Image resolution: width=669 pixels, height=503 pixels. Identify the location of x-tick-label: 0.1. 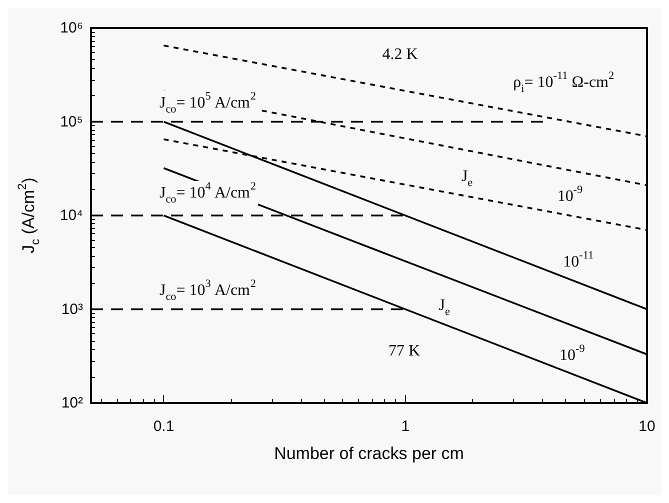
(163, 426).